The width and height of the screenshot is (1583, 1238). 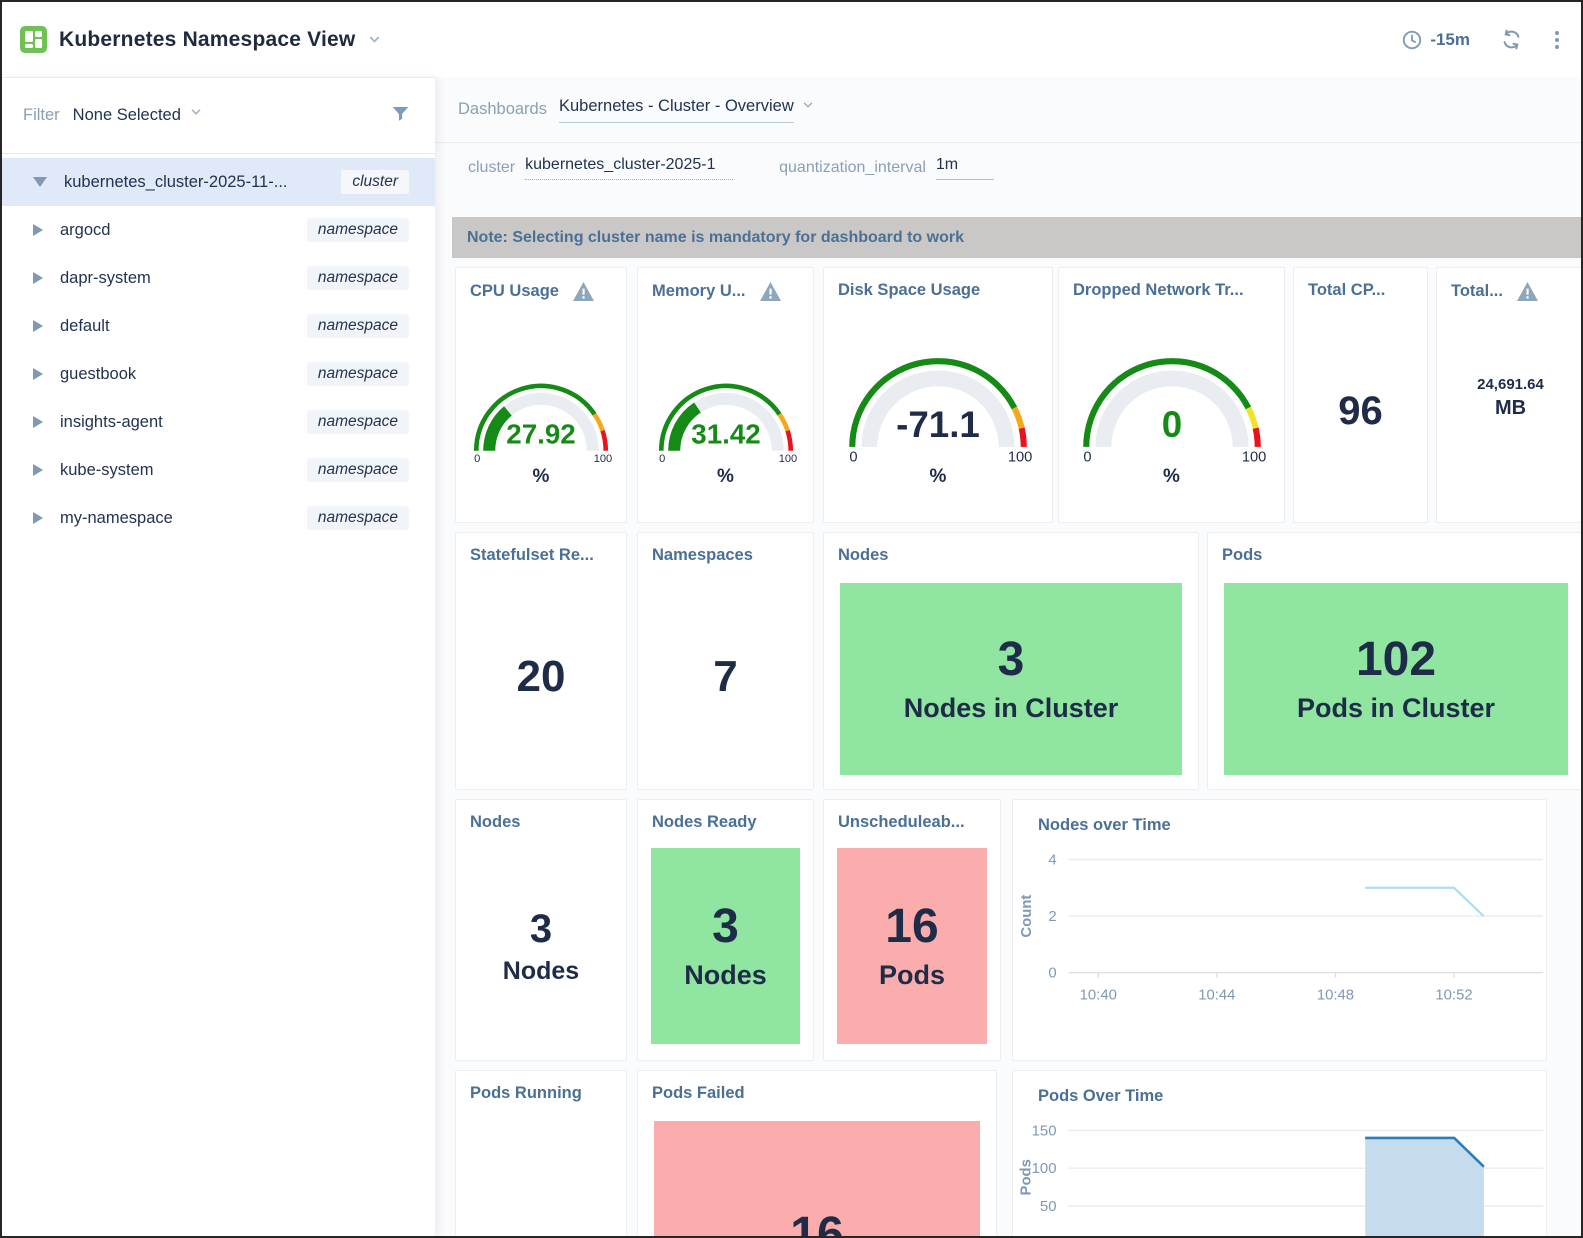 I want to click on pods-in-cluster-value: 102, so click(x=1396, y=660).